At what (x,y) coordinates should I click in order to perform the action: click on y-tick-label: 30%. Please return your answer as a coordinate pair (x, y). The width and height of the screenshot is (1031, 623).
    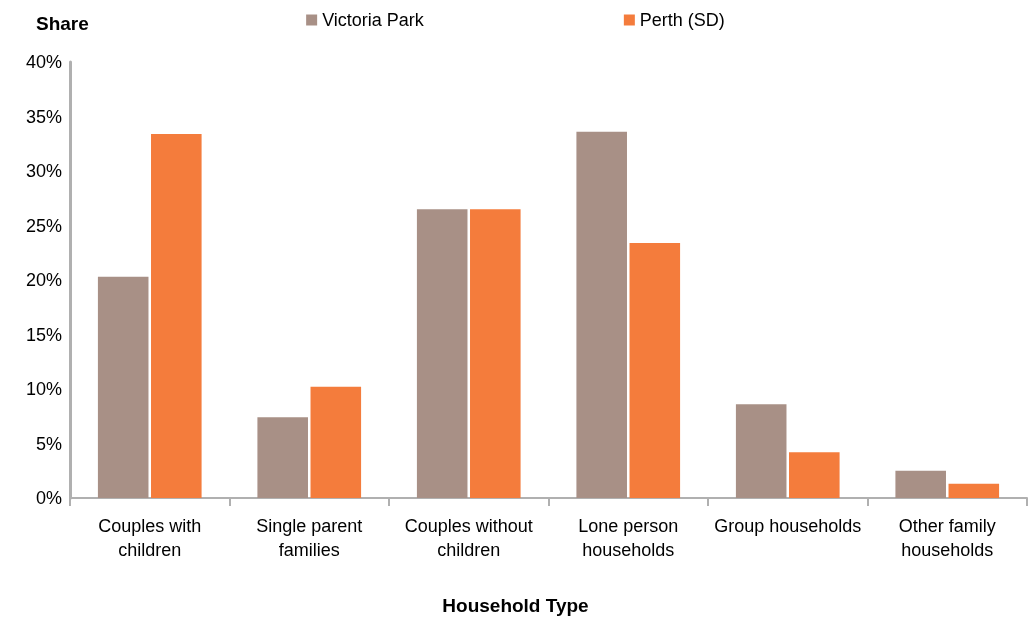
    Looking at the image, I should click on (43, 171).